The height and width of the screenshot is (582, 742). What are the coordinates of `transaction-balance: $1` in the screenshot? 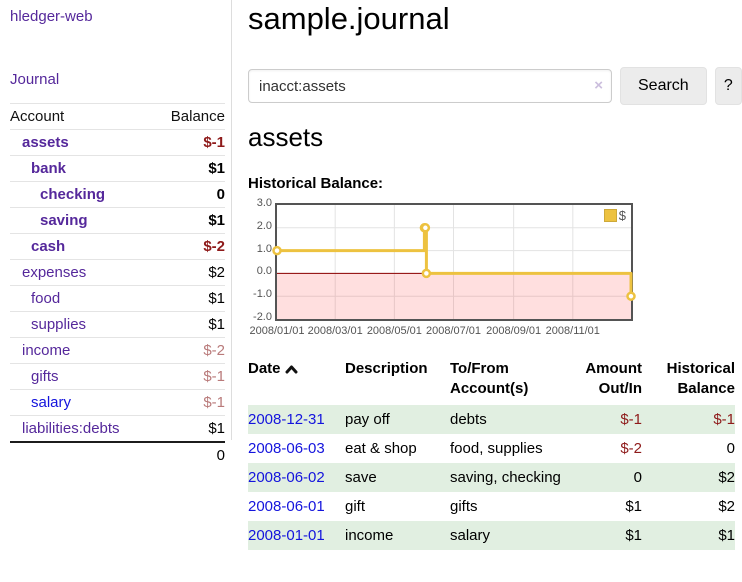 It's located at (726, 535).